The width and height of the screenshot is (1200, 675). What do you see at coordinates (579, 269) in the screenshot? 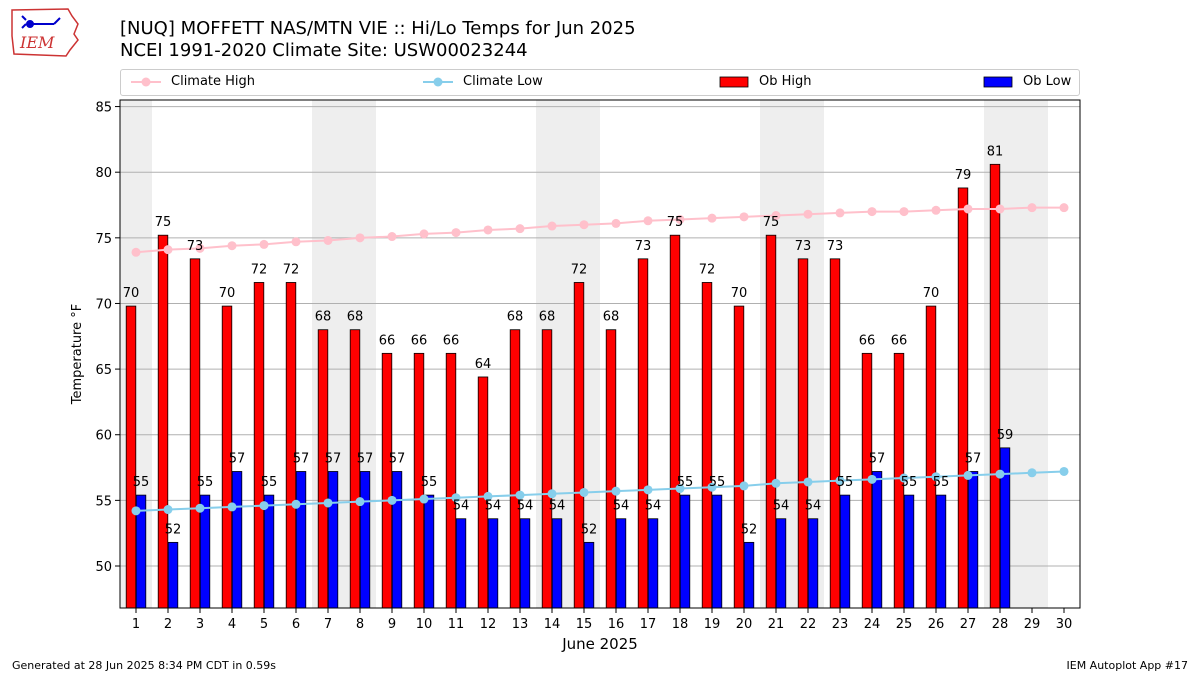
I see `ob-high-label: 72` at bounding box center [579, 269].